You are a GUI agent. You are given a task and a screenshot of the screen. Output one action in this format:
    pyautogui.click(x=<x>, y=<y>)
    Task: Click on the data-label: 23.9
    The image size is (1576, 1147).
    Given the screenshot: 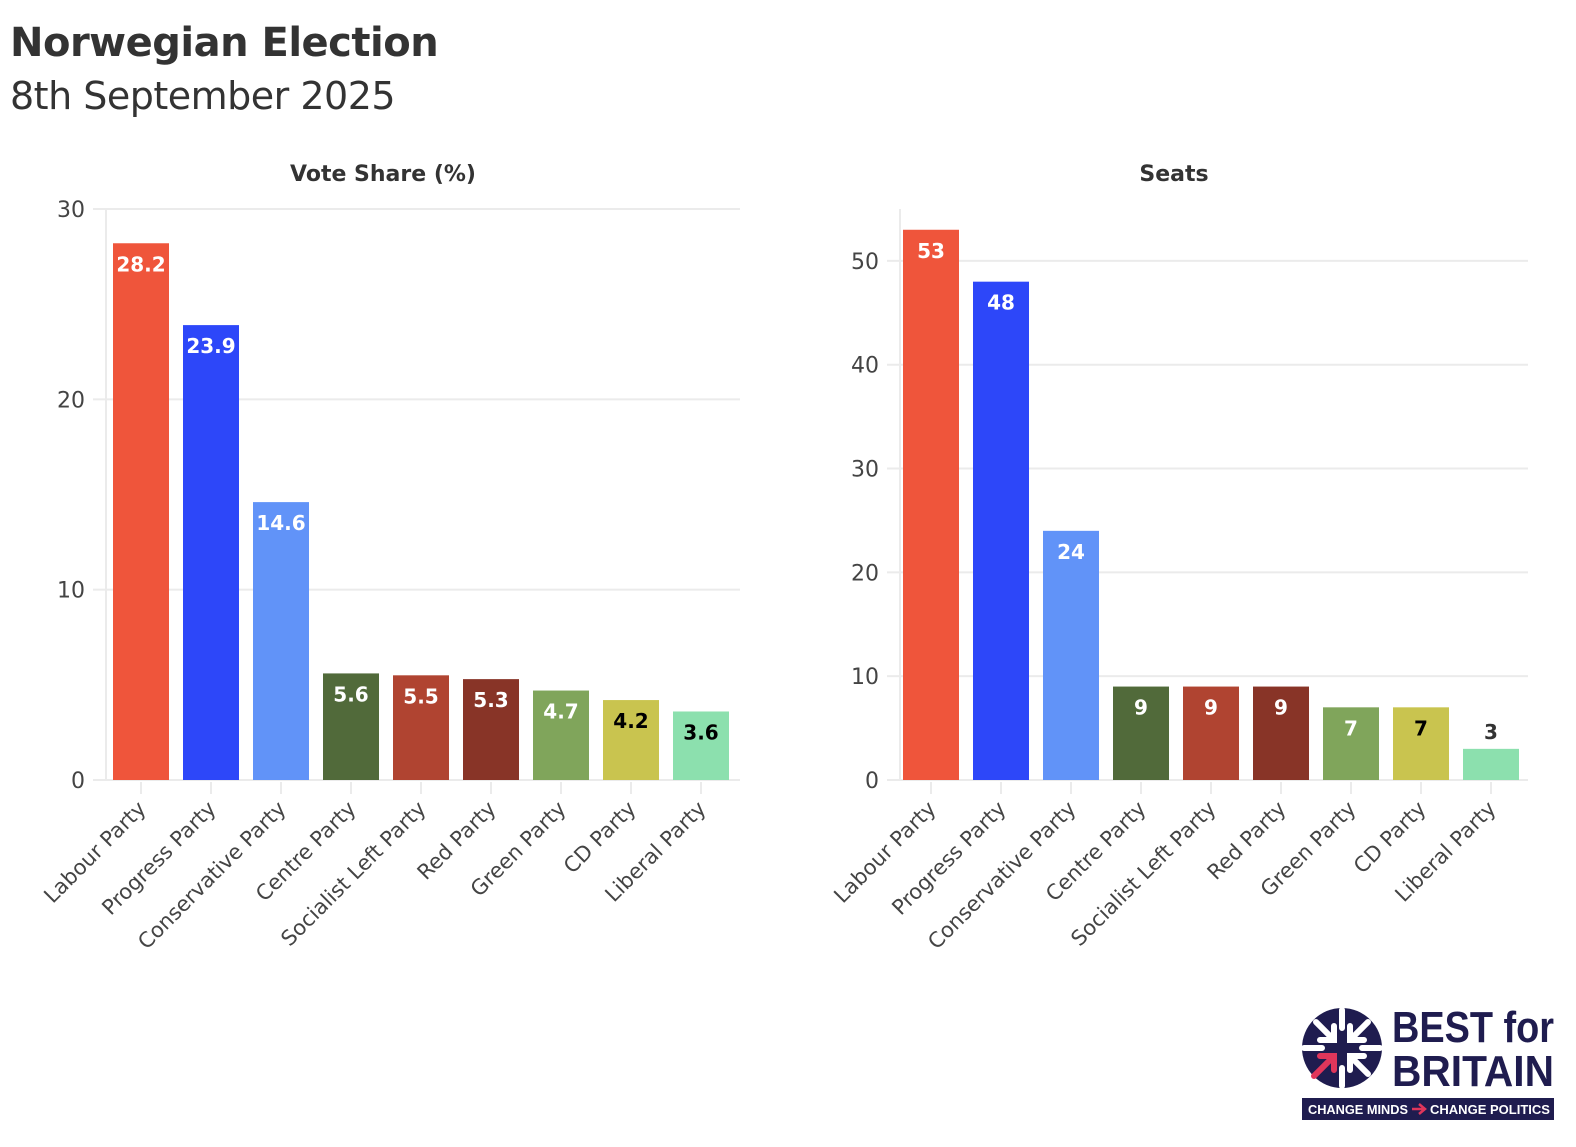 What is the action you would take?
    pyautogui.click(x=210, y=346)
    